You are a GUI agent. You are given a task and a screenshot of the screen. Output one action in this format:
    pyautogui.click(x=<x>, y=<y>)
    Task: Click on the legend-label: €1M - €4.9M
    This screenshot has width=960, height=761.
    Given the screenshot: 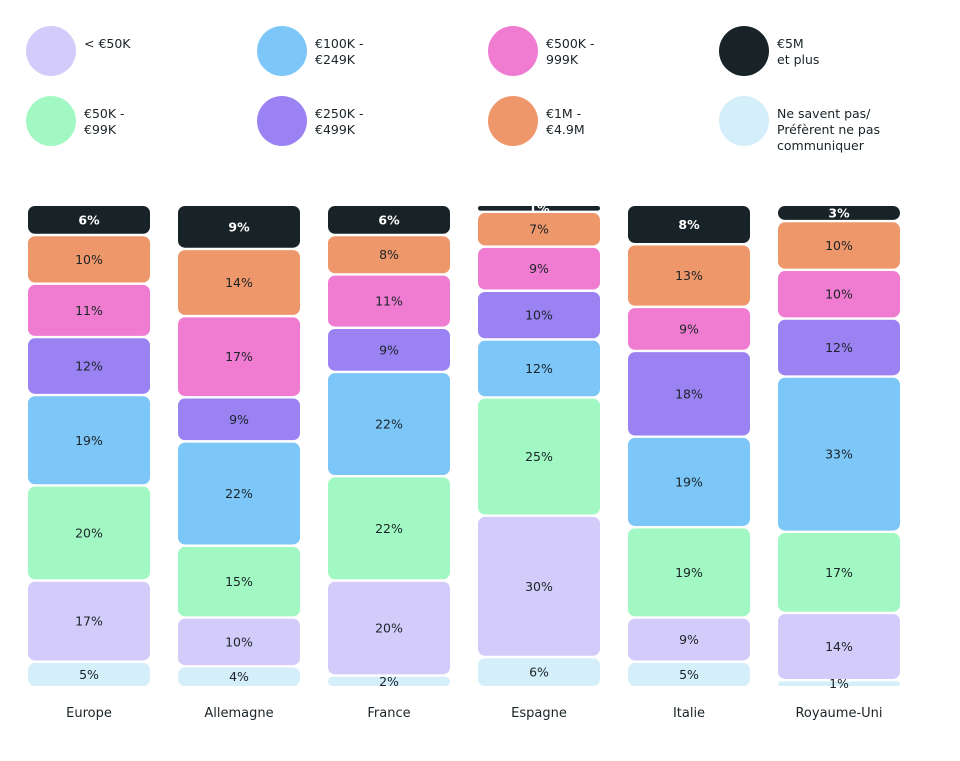 What is the action you would take?
    pyautogui.click(x=565, y=121)
    